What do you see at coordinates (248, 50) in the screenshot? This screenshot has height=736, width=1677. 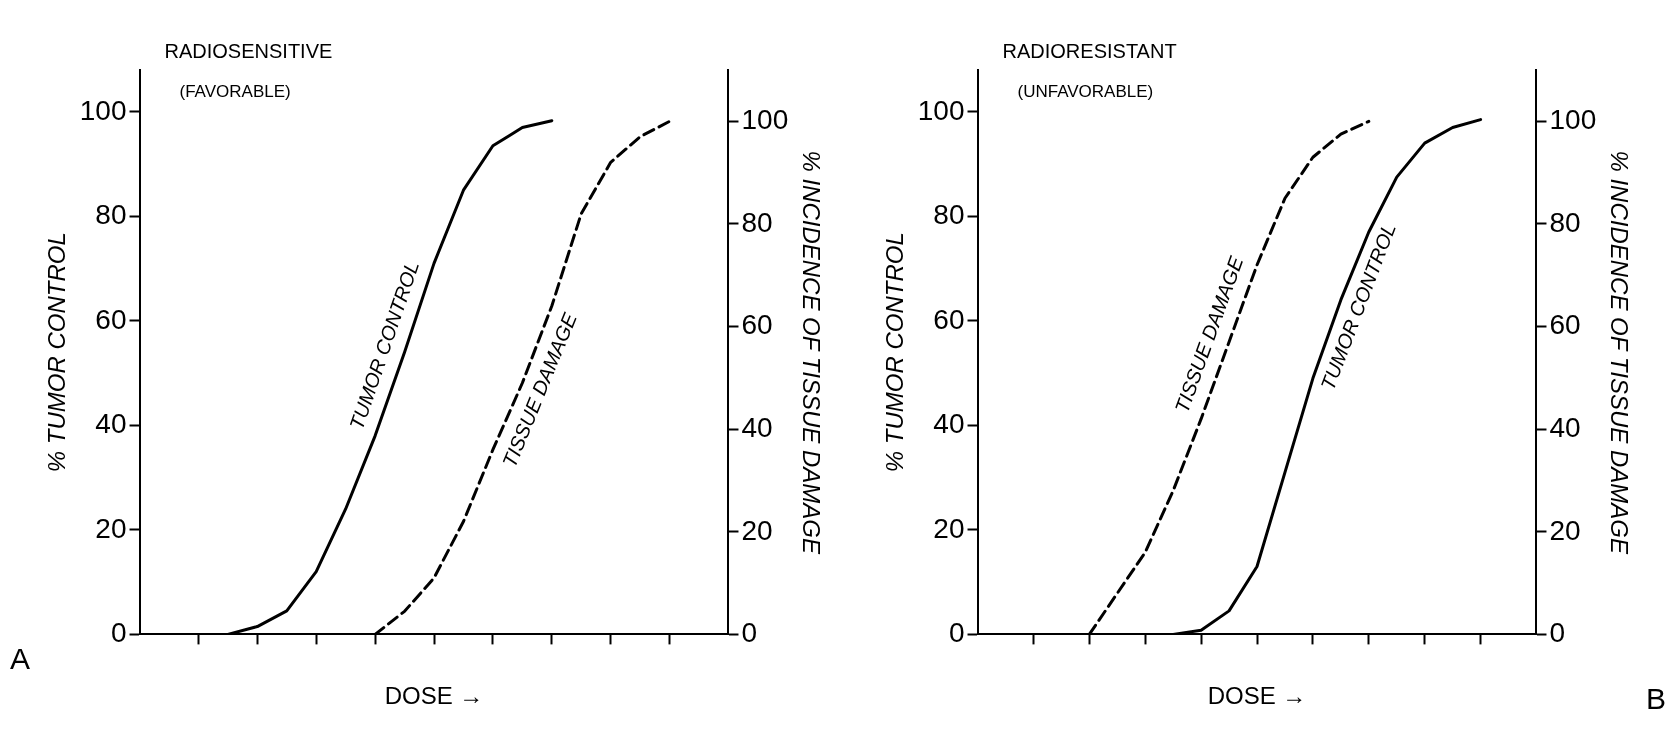 I see `chart-title: RADIOSENSITIVE` at bounding box center [248, 50].